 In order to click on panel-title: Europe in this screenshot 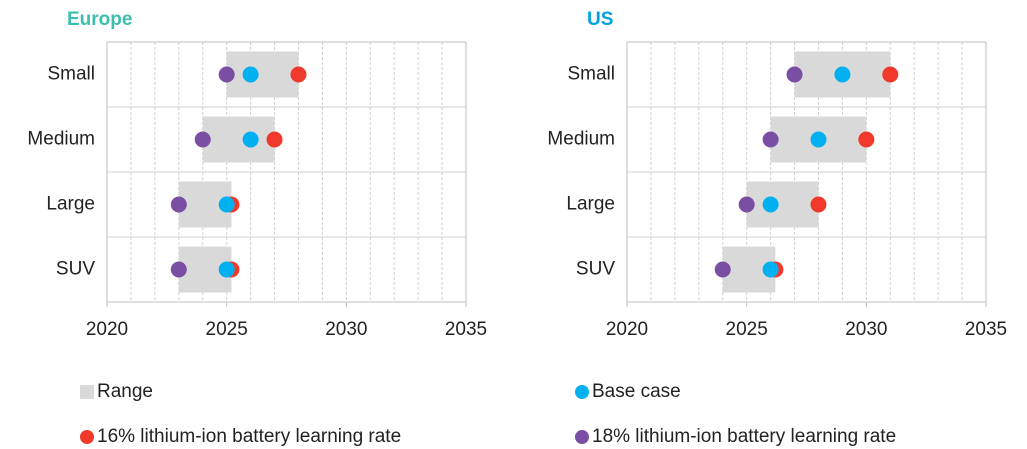, I will do `click(99, 19)`.